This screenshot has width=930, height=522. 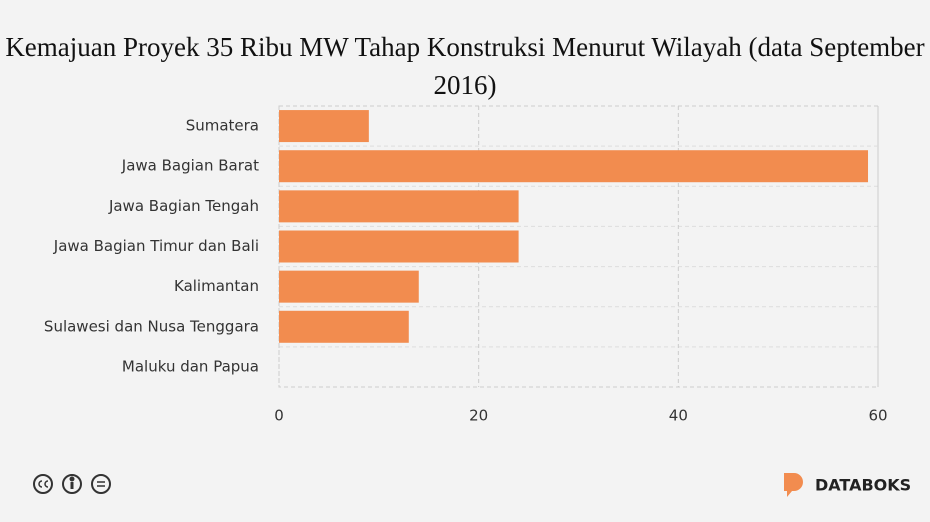 I want to click on license-icons, so click(x=72, y=484).